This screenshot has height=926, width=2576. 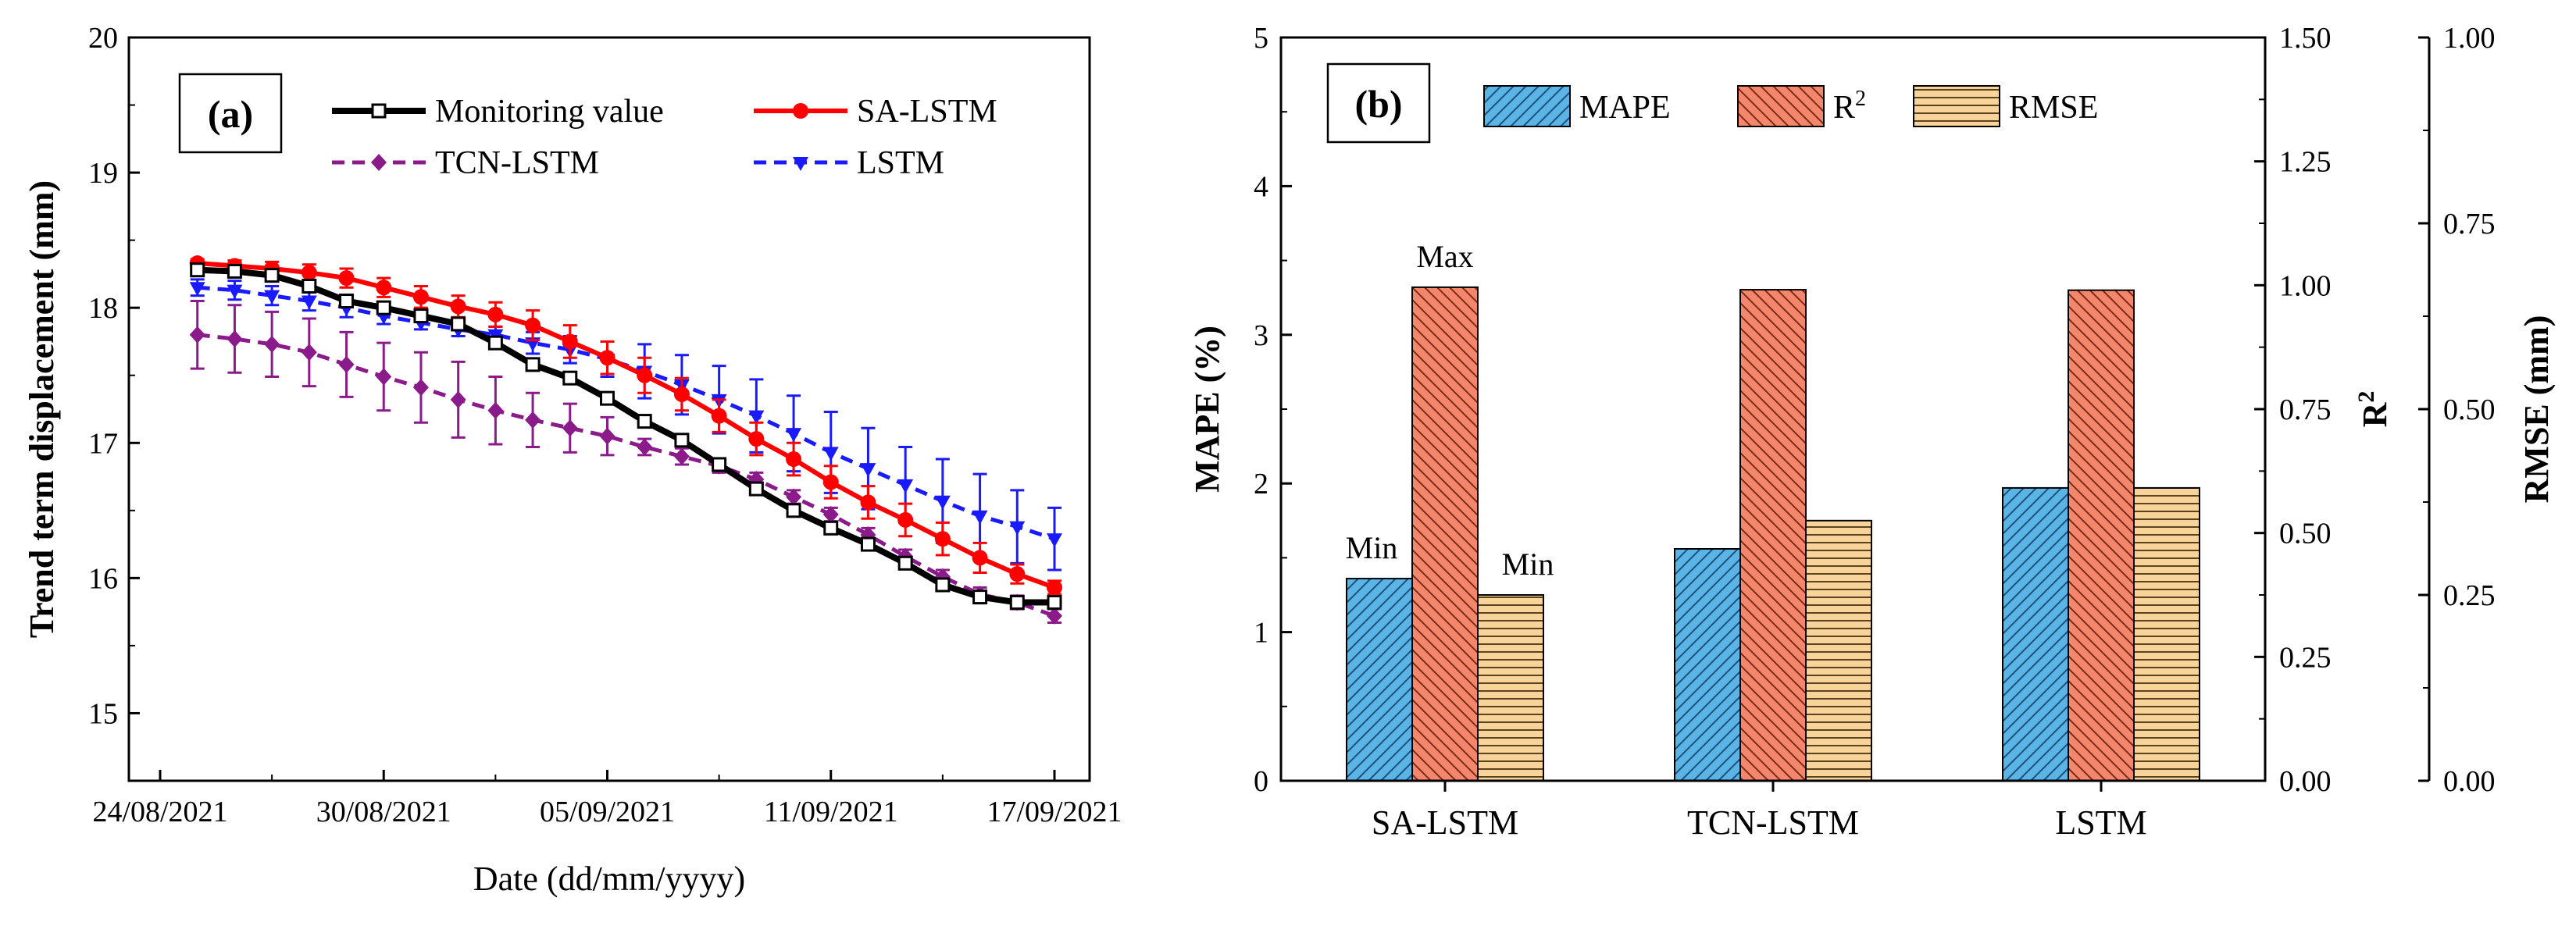 I want to click on a-panel-label-box: (a), so click(x=230, y=113).